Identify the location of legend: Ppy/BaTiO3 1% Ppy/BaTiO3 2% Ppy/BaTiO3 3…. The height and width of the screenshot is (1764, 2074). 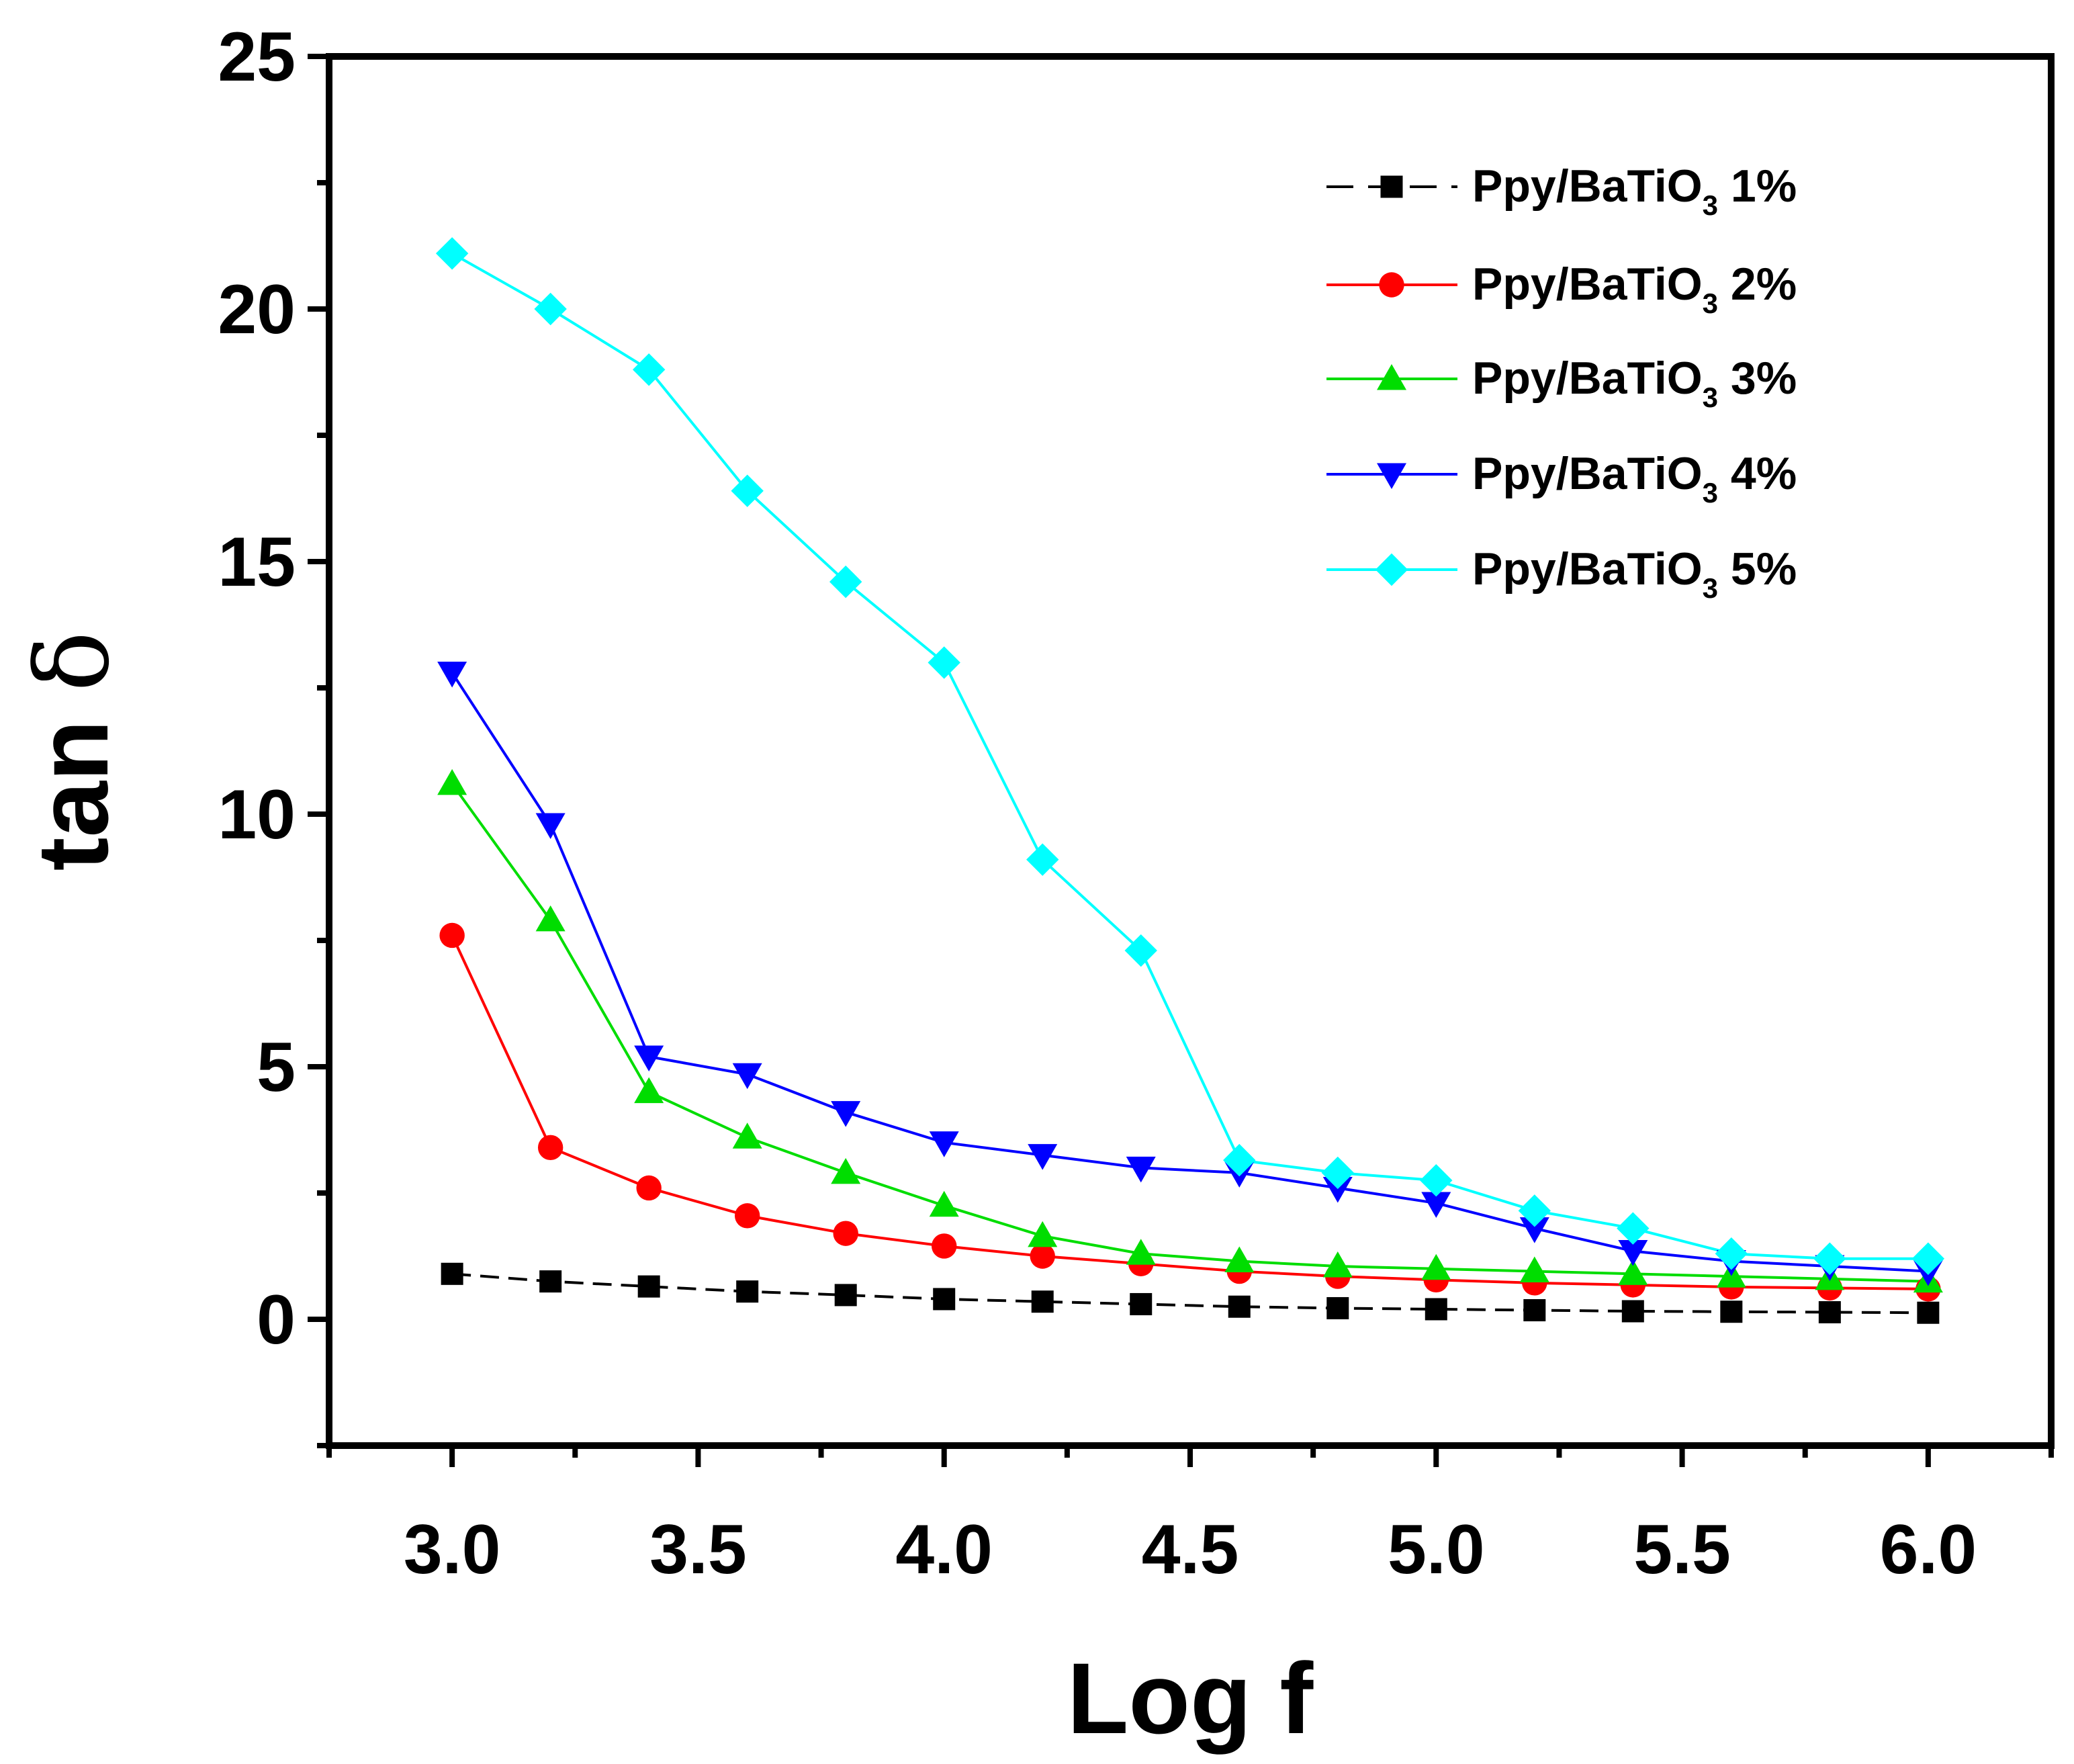
(1561, 382).